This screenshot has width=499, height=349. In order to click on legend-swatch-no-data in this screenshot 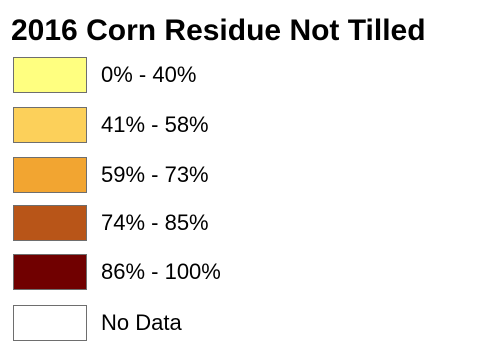, I will do `click(50, 323)`.